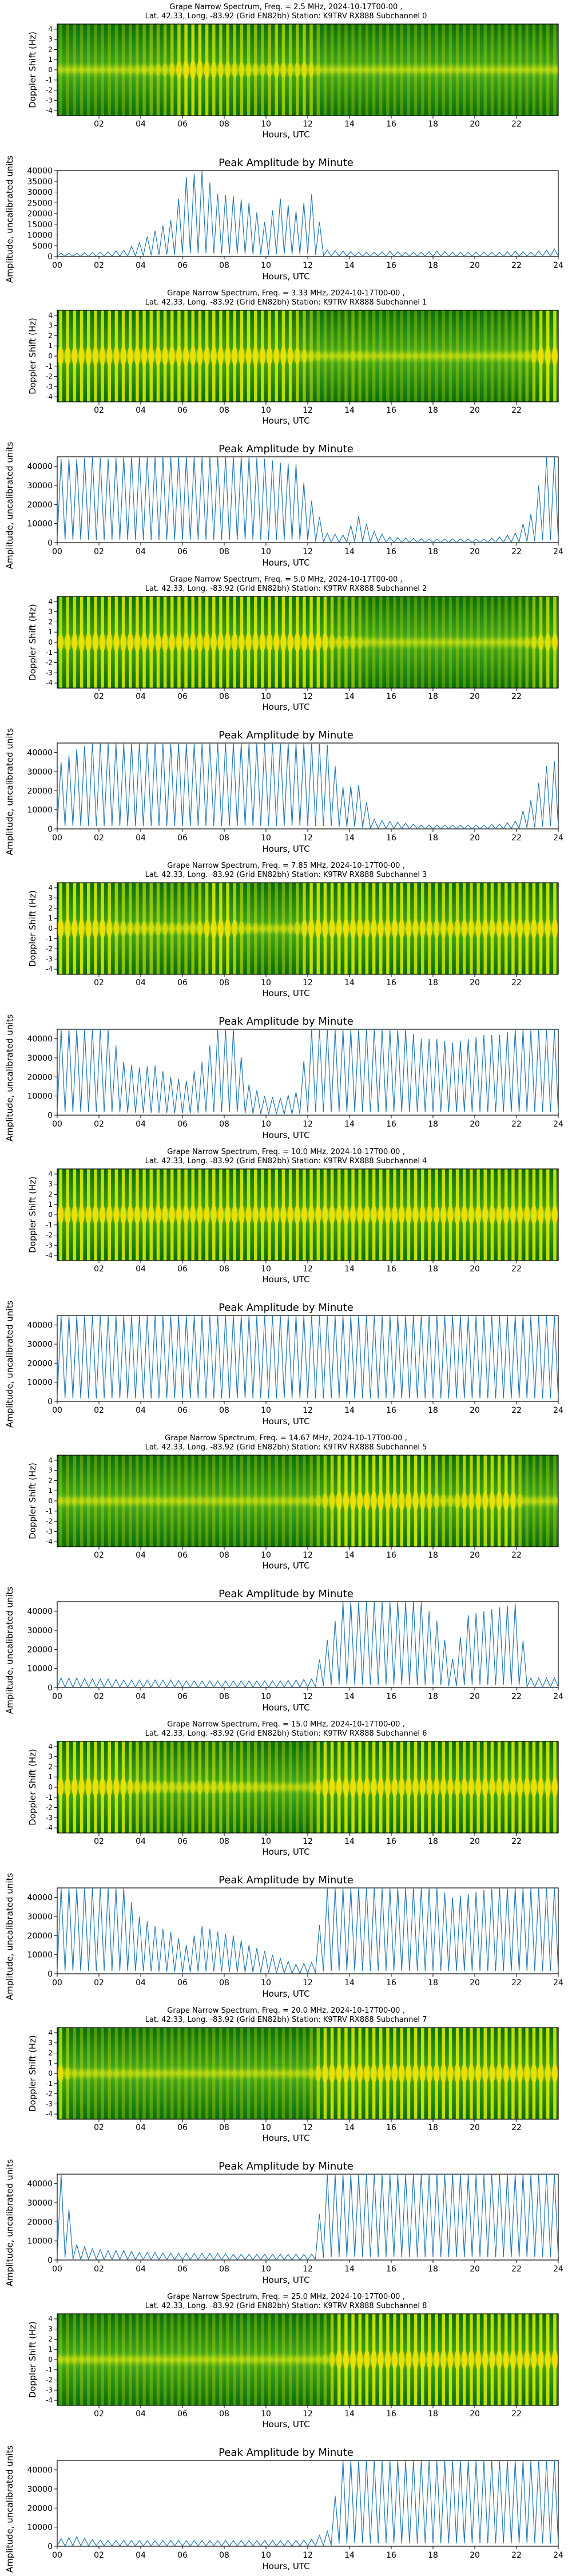 This screenshot has height=2576, width=572. I want to click on x-tick-label: 18, so click(433, 1410).